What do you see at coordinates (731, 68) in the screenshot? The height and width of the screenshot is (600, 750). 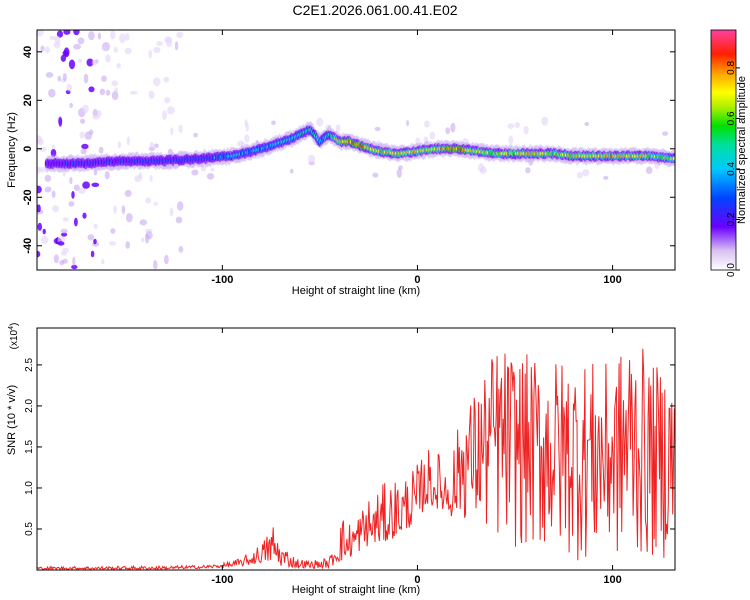 I see `colorbar-tick-label: 0.8` at bounding box center [731, 68].